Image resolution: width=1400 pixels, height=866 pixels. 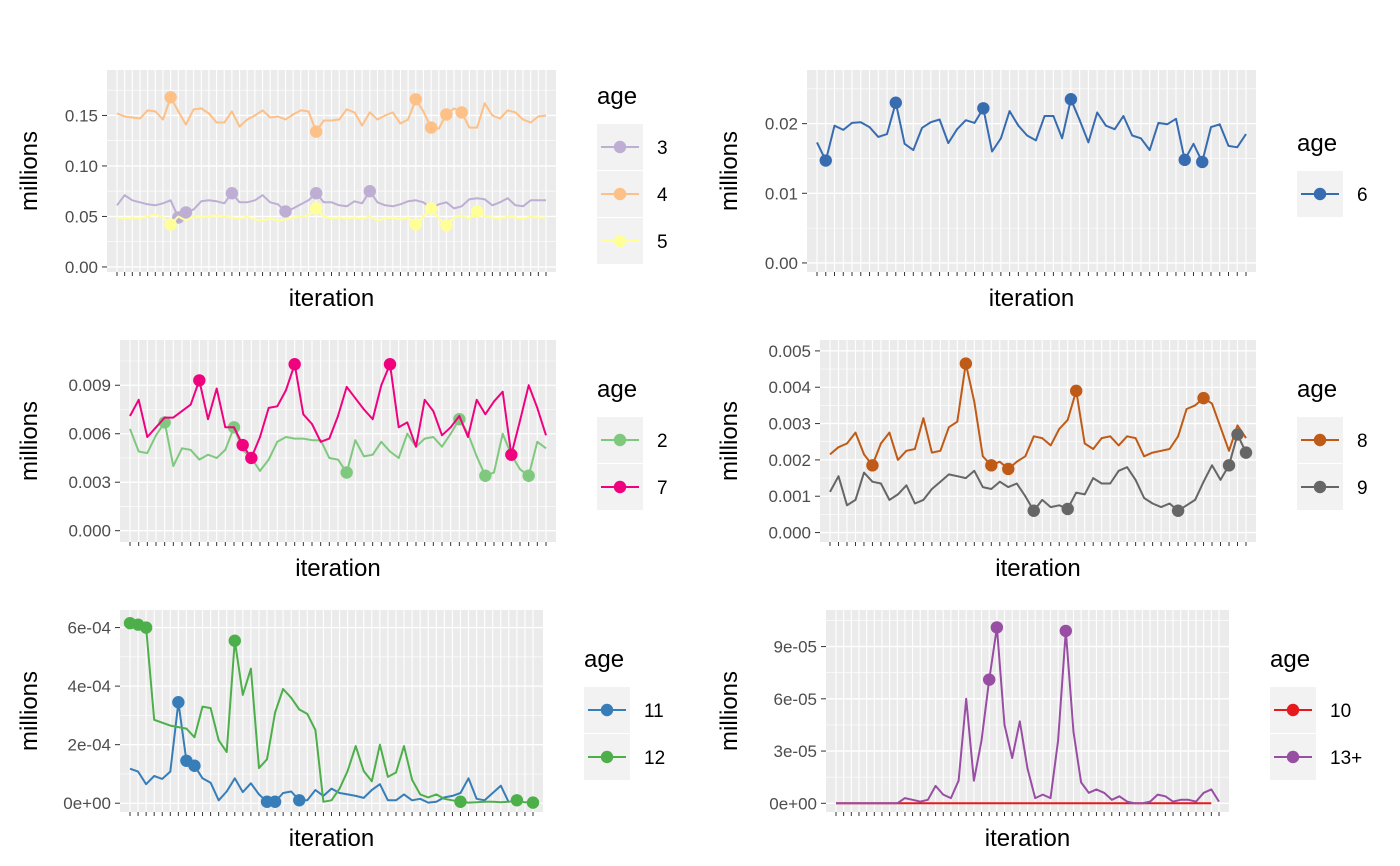 I want to click on plot-panel-bg, so click(x=1031, y=171).